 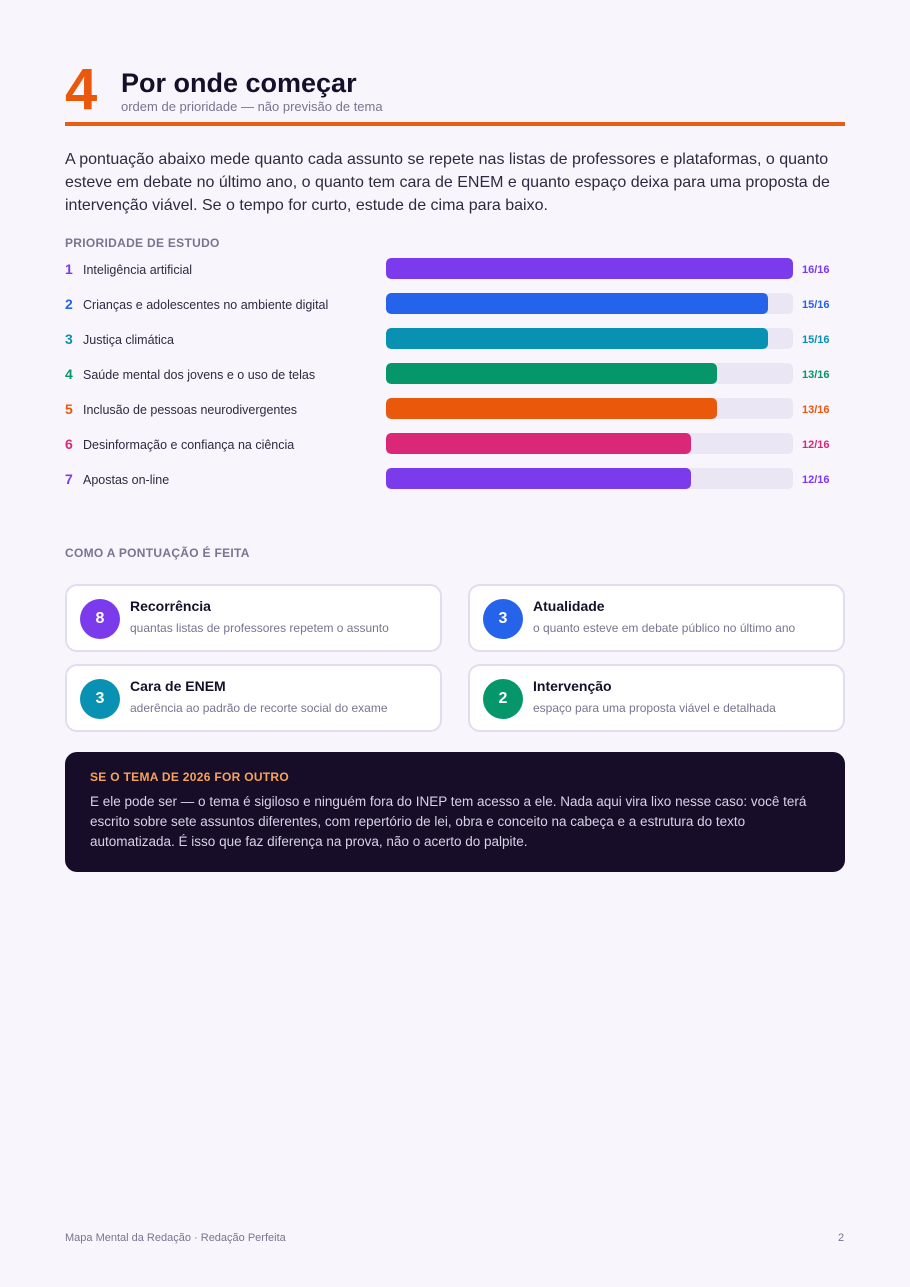 What do you see at coordinates (138, 270) in the screenshot?
I see `priority-topic: Inteligência artificial` at bounding box center [138, 270].